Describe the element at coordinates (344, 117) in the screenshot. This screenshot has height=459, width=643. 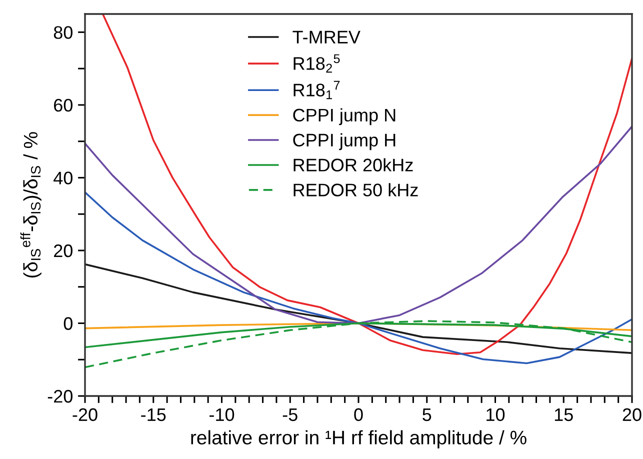
I see `legend-label: CPPI jump N` at that location.